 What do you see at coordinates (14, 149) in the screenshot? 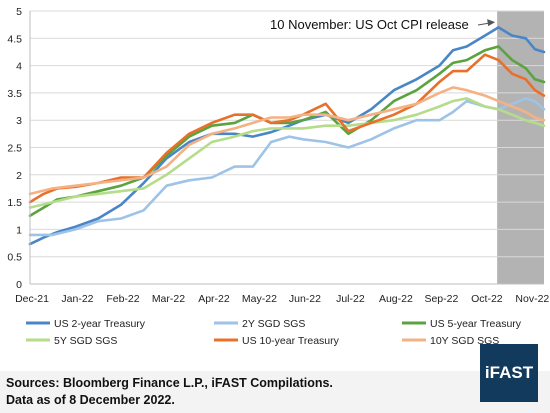
I see `y-tick-label: 2.5` at bounding box center [14, 149].